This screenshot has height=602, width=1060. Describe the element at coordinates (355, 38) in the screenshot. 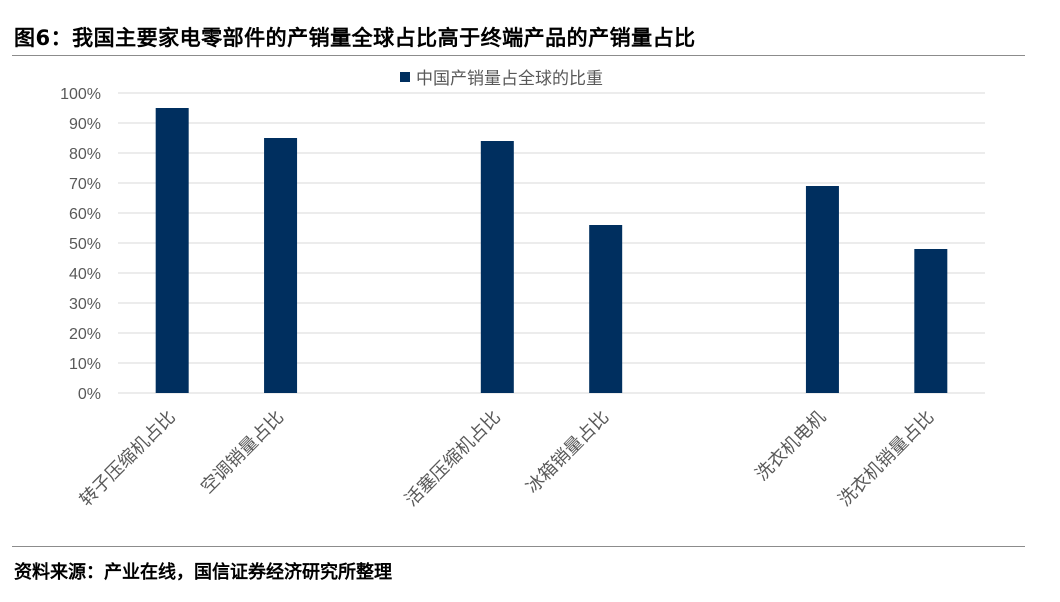

I see `figure-title: 图6：我国主要家电零部件的产销量全球占比高于终端产品的产销量占比` at that location.